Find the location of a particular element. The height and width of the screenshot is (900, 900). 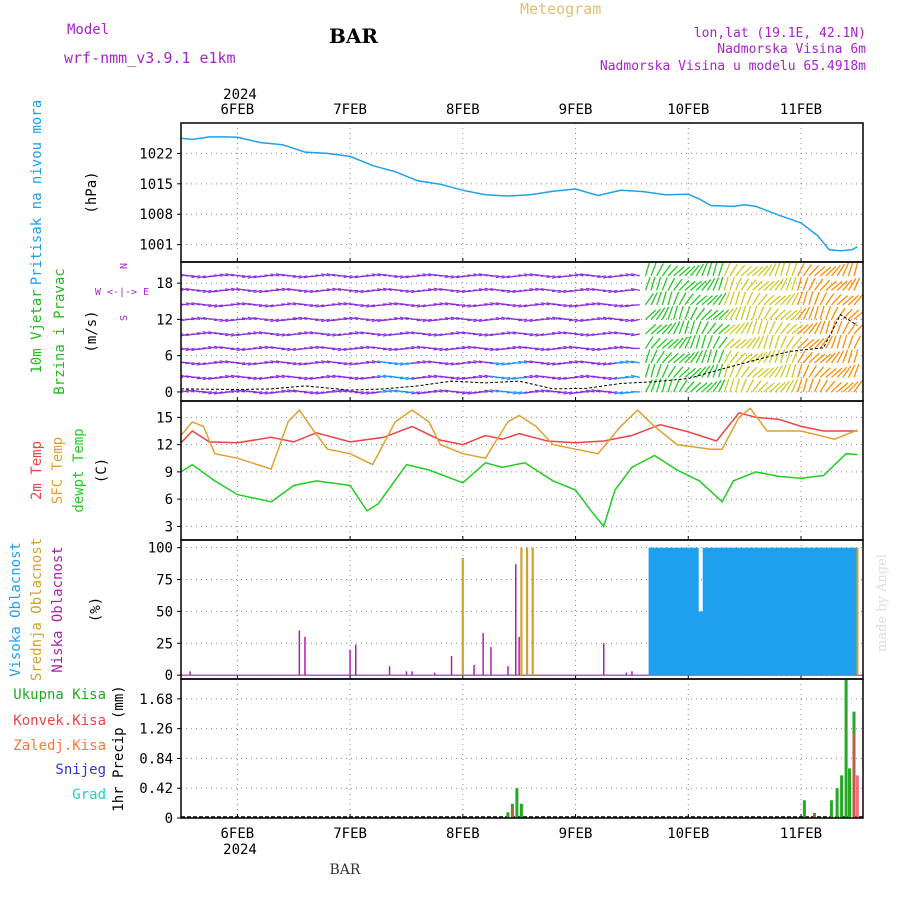

panel-temperature: 3 6 9 12 15 2m Temp SFC Temp dewpt Temp (C) is located at coordinates (446, 470).